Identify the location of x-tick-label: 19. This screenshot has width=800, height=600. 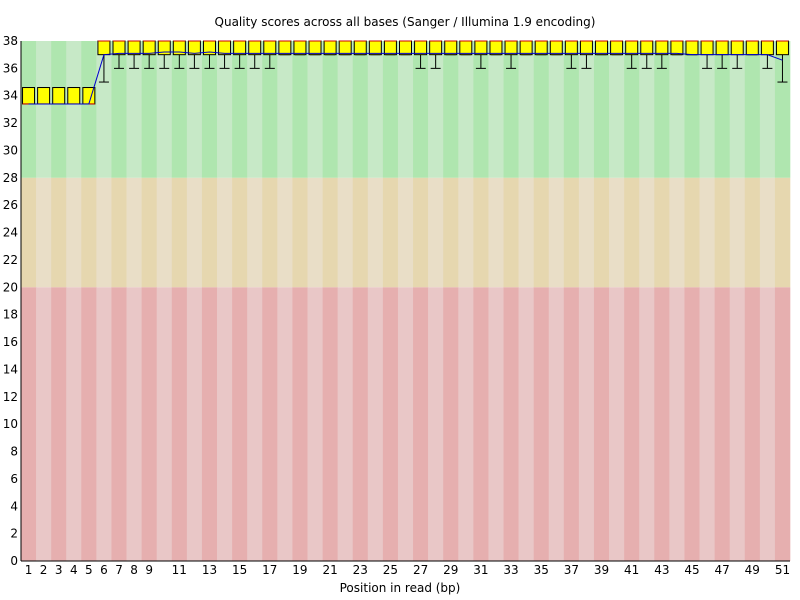
(299, 570).